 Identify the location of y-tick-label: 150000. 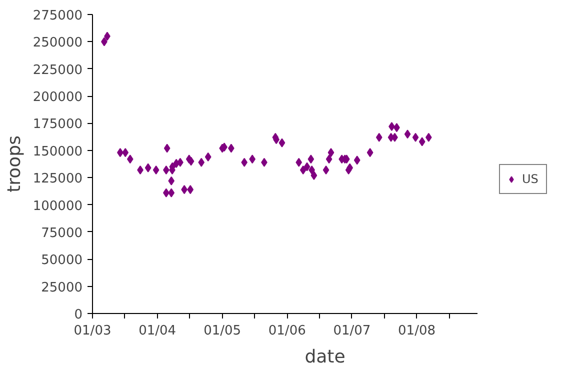
(57, 152).